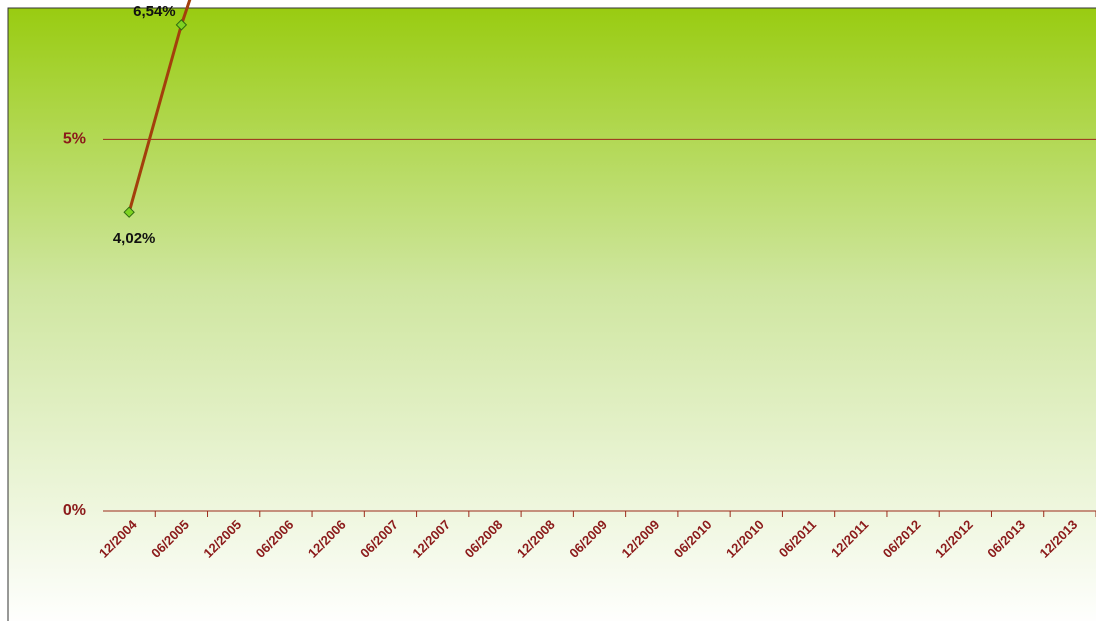  Describe the element at coordinates (74, 139) in the screenshot. I see `y-tick-label: 5%` at that location.